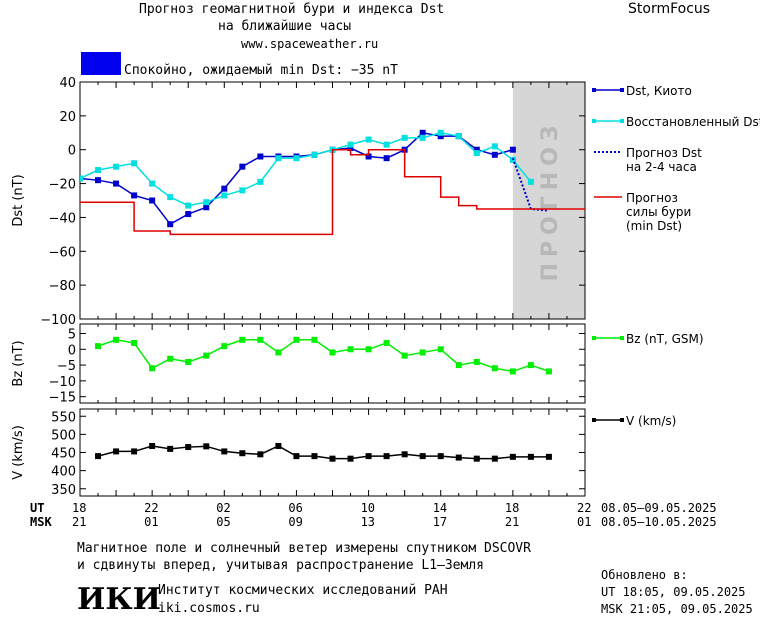 Image resolution: width=760 pixels, height=620 pixels. I want to click on dst-legend-1: Восстановленный Dst, so click(676, 122).